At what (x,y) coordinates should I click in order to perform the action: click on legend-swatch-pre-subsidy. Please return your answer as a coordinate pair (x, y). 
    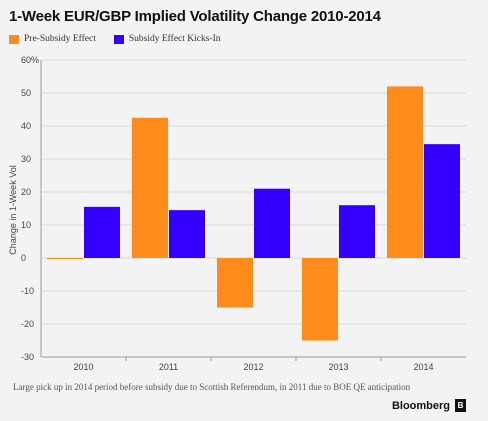
    Looking at the image, I should click on (14, 39).